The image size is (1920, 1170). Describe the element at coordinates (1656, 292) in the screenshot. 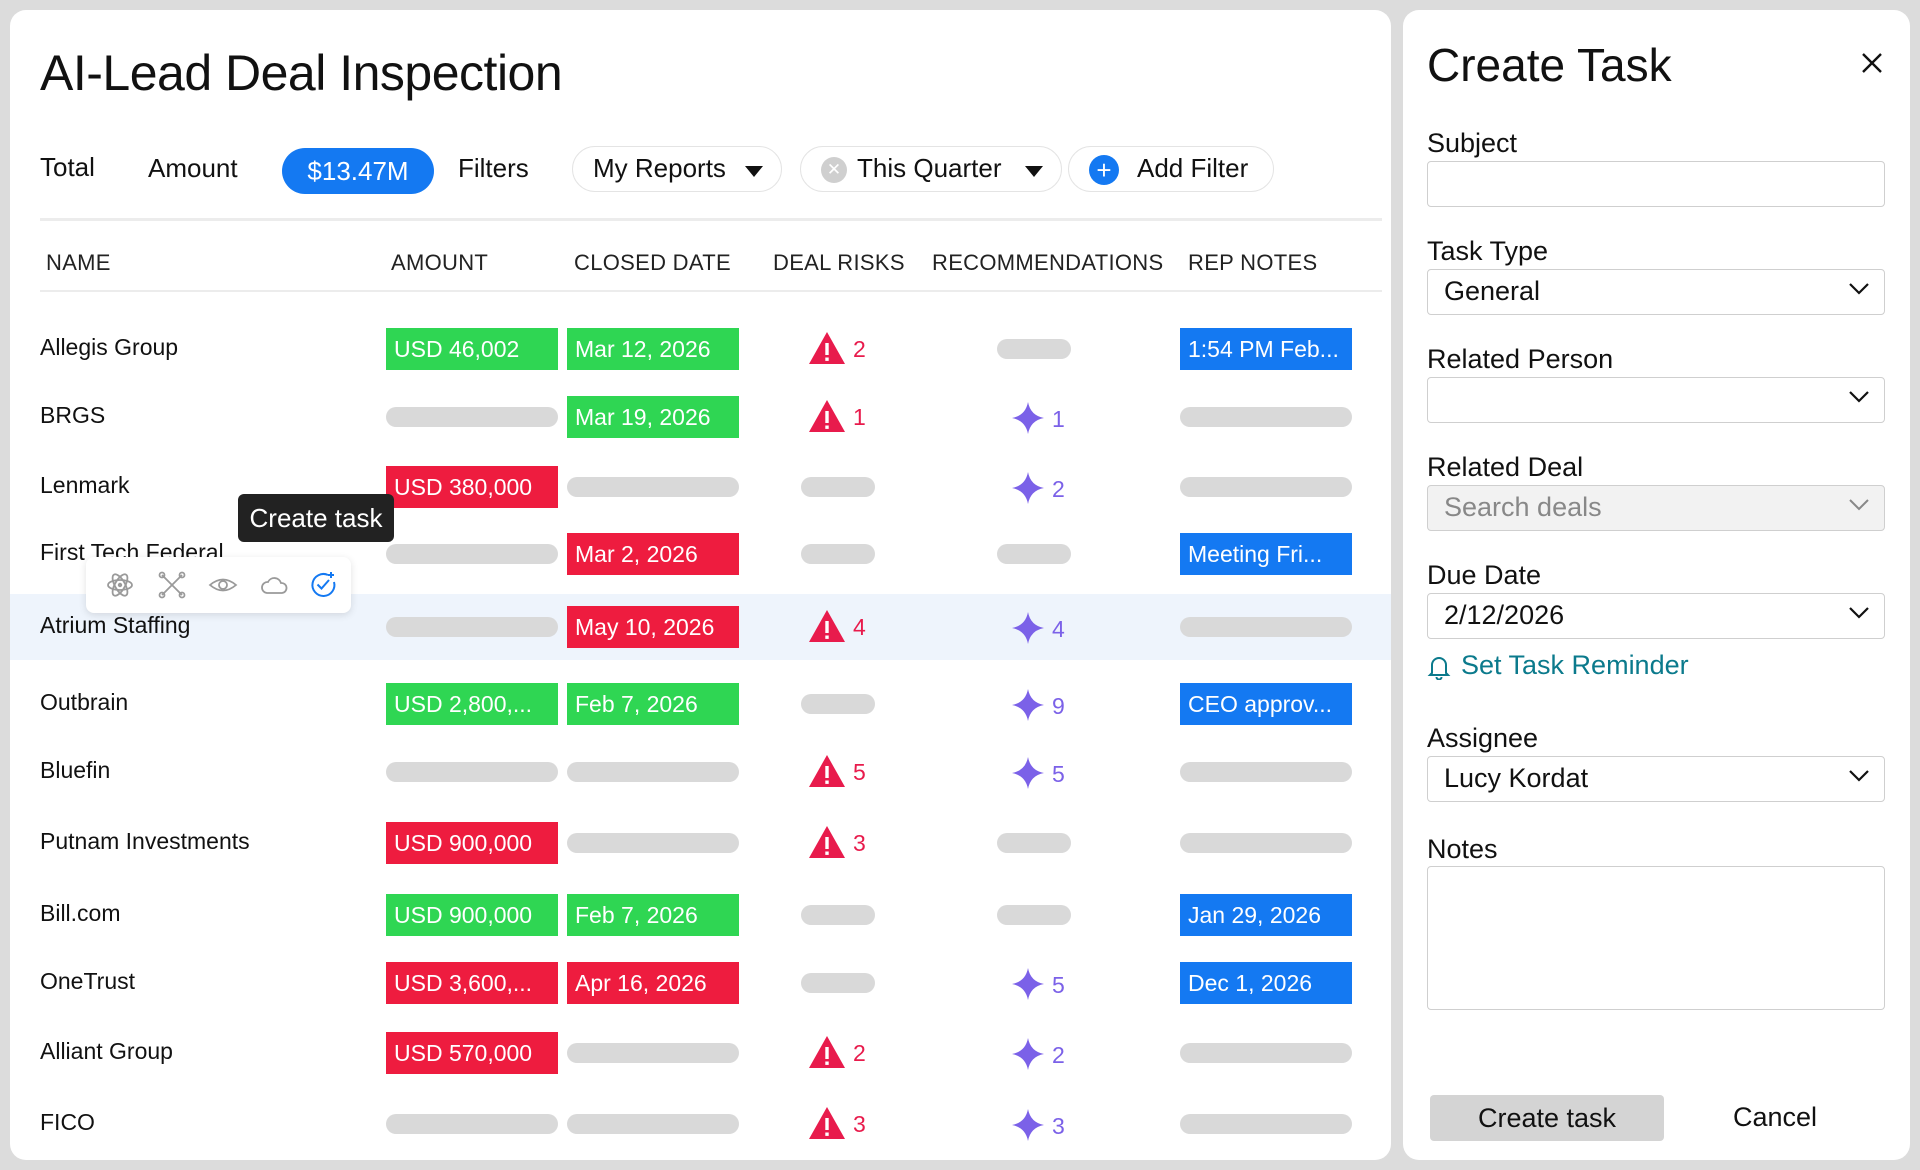

I see `task-type-select: General` at that location.